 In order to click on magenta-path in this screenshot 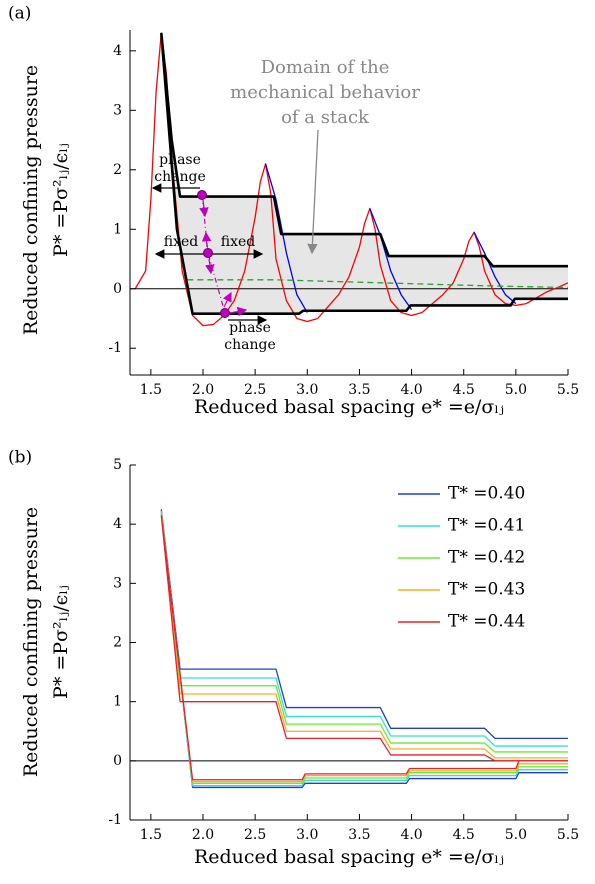, I will do `click(213, 254)`.